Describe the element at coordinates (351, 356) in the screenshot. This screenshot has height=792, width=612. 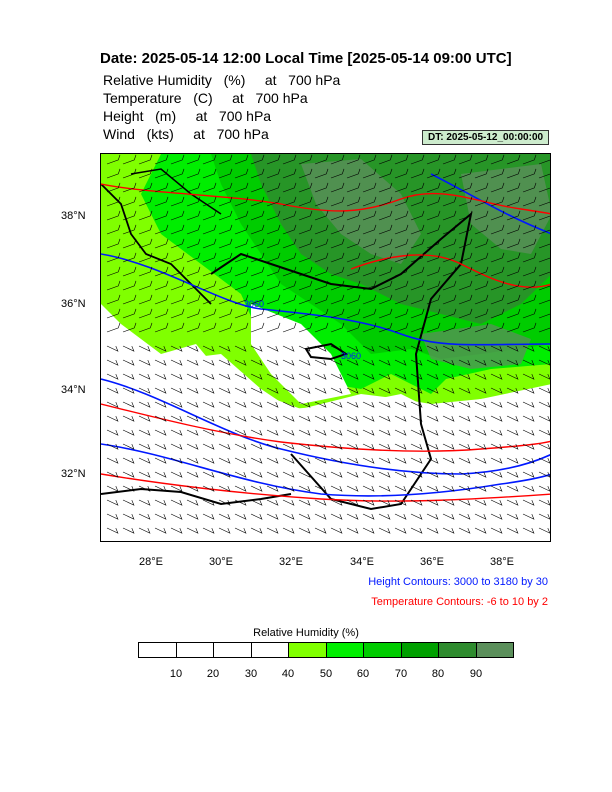
I see `contour-label: 3060` at that location.